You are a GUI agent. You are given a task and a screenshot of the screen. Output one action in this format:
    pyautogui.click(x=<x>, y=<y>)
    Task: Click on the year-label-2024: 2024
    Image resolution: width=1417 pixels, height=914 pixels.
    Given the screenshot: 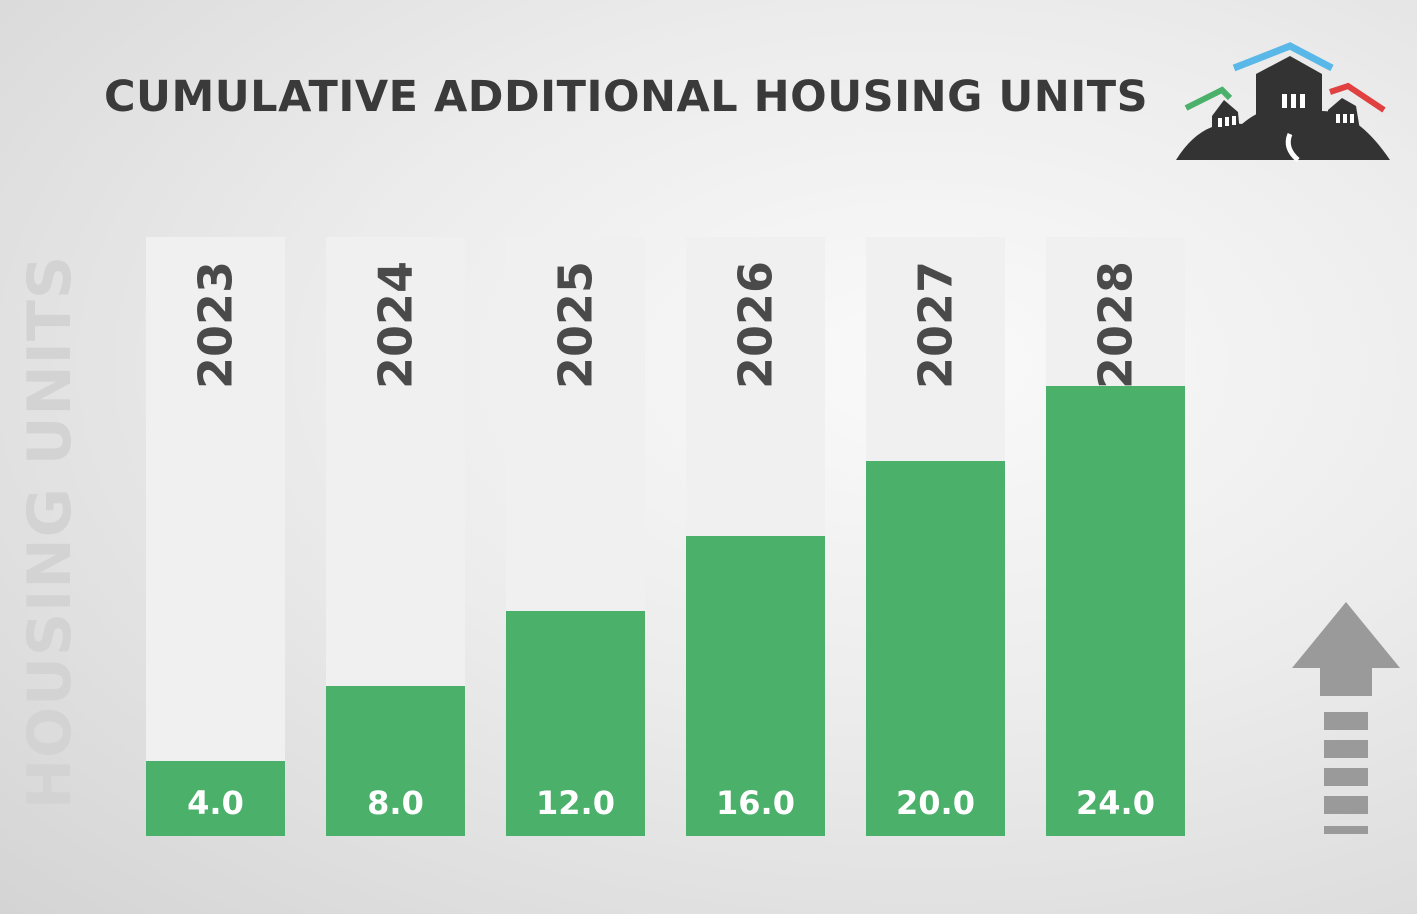 What is the action you would take?
    pyautogui.click(x=396, y=325)
    